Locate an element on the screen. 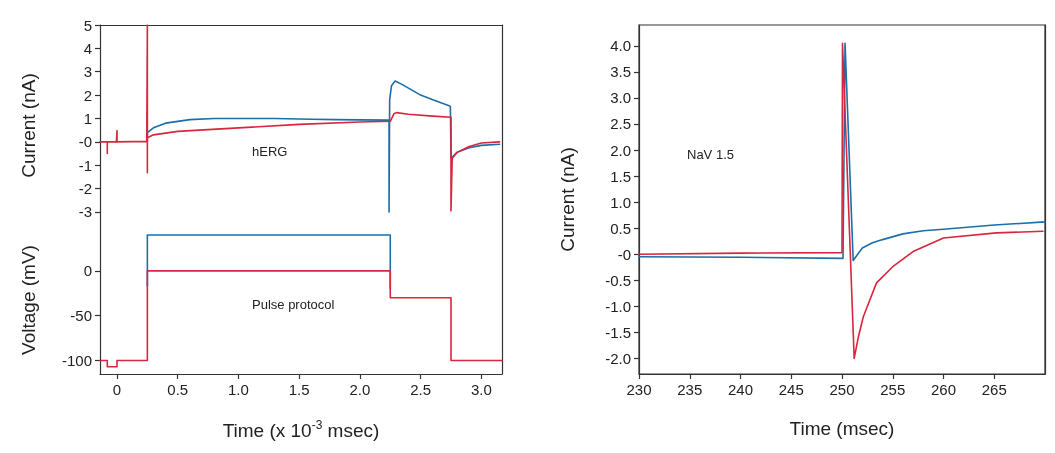 The image size is (1055, 453). x-tick-label: 2.0 is located at coordinates (360, 389).